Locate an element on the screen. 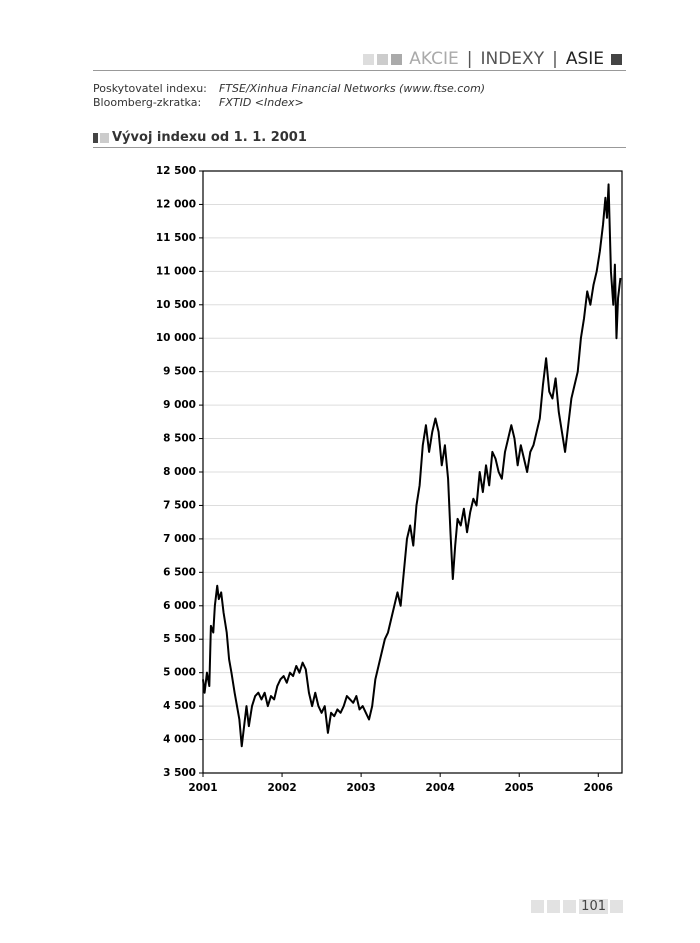 Image resolution: width=700 pixels, height=943 pixels. header: AKCIE | INDEXY | ASIE is located at coordinates (494, 59).